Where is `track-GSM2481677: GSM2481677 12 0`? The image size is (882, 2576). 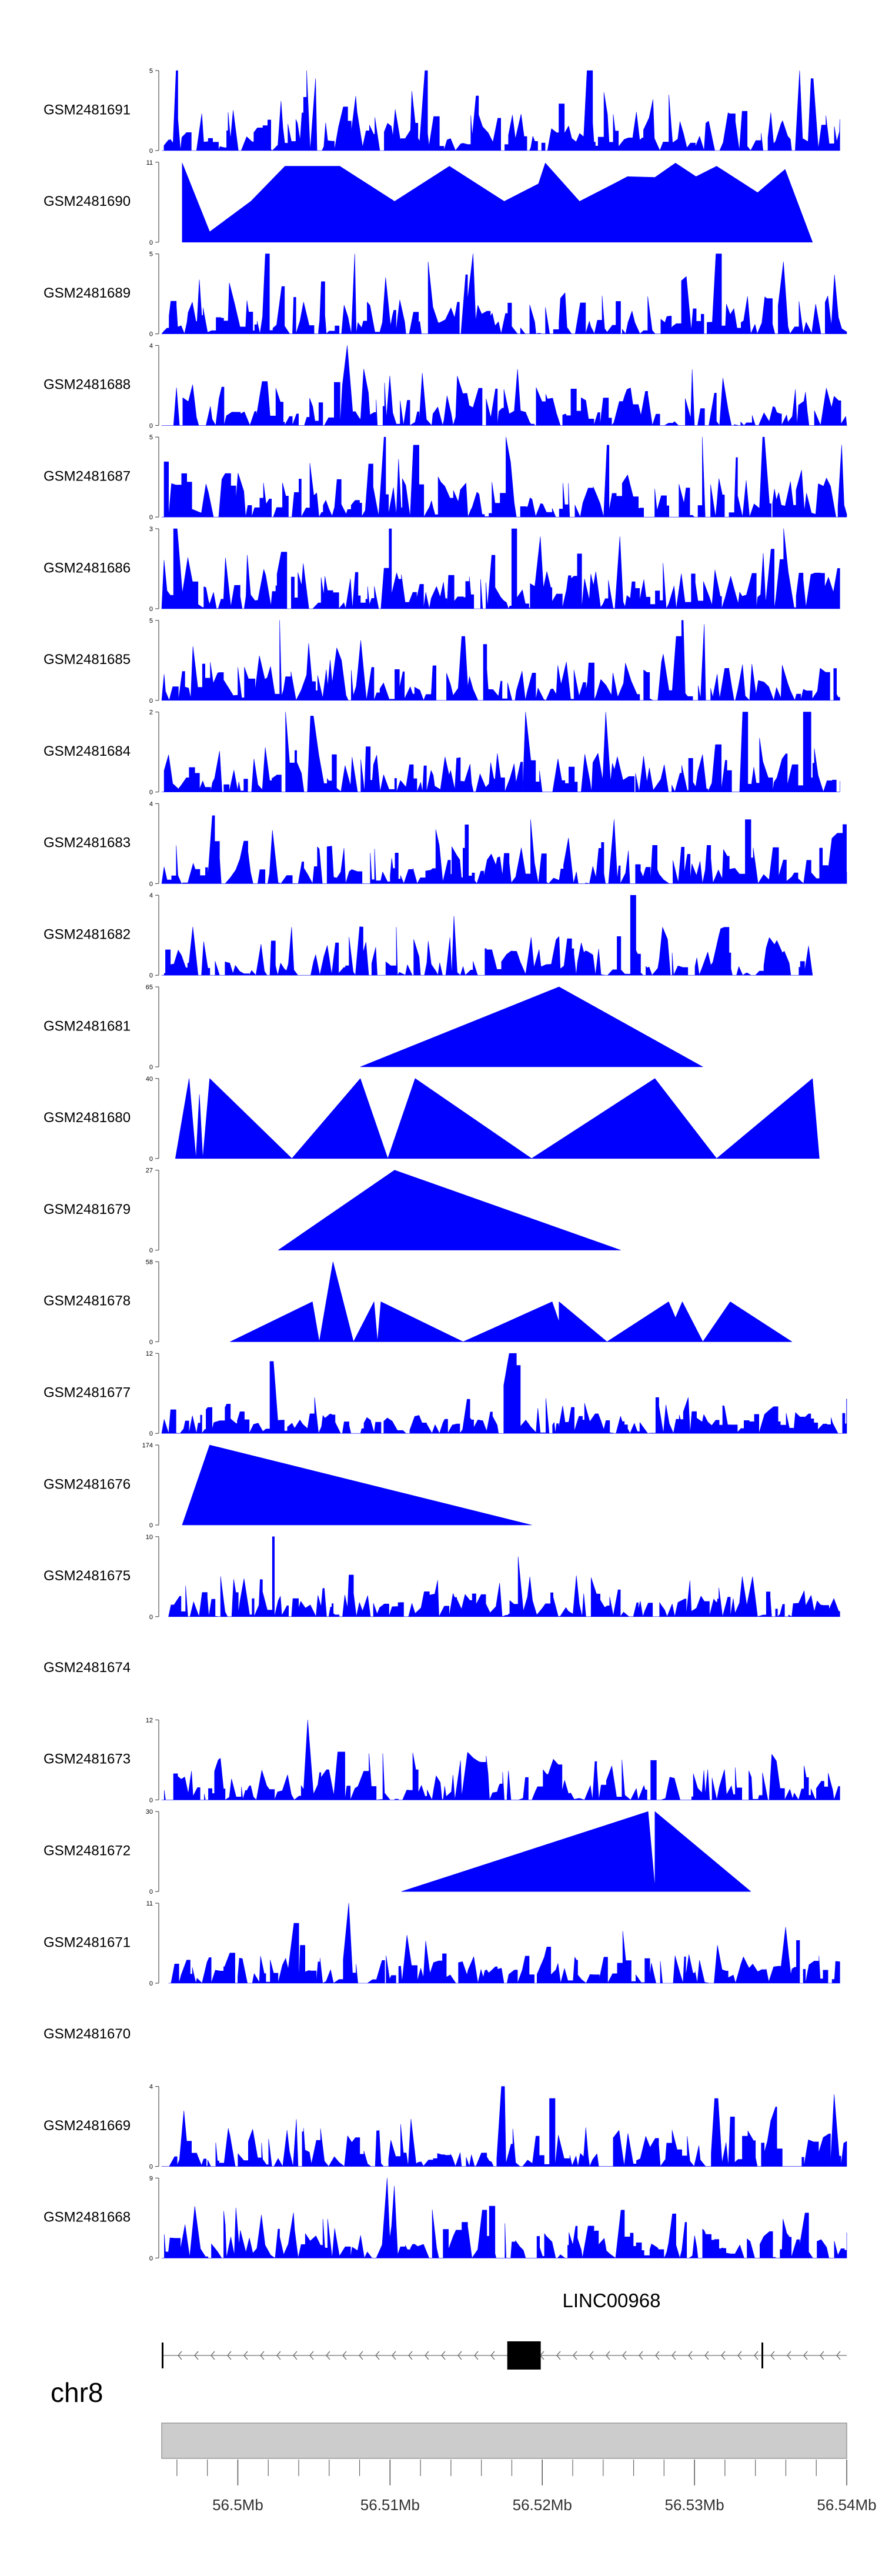 track-GSM2481677: GSM2481677 12 0 is located at coordinates (445, 1393).